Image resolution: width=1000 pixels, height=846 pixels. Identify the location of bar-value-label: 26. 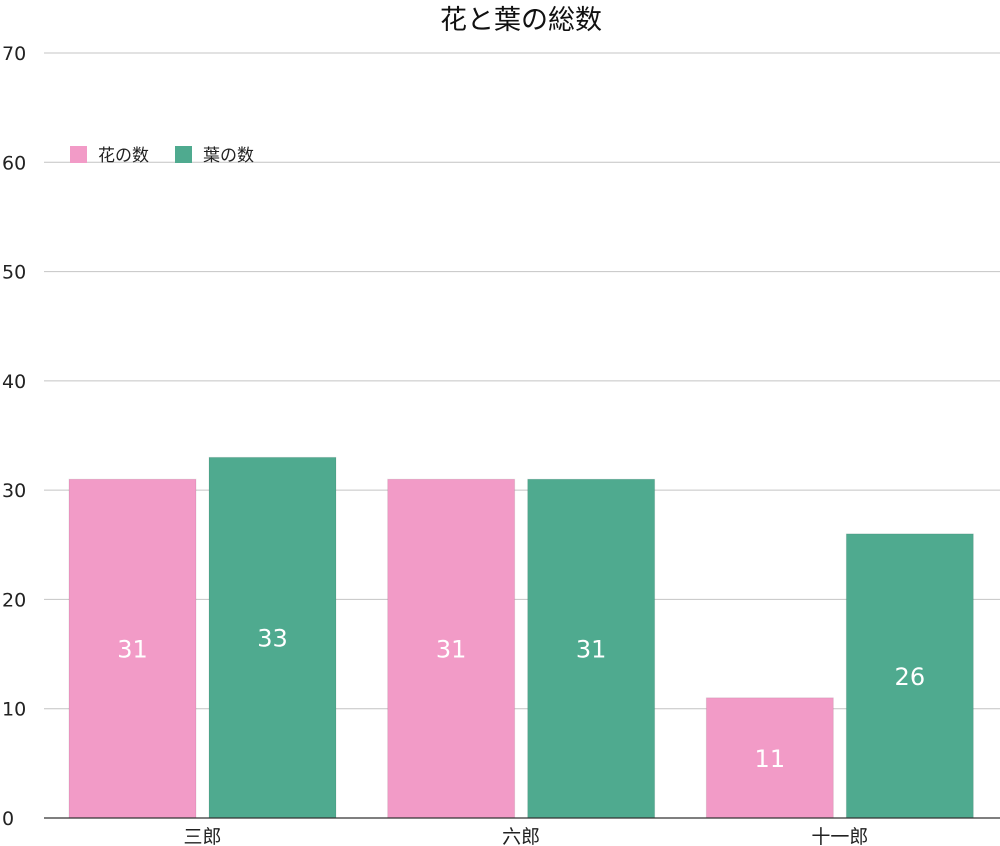
(910, 677).